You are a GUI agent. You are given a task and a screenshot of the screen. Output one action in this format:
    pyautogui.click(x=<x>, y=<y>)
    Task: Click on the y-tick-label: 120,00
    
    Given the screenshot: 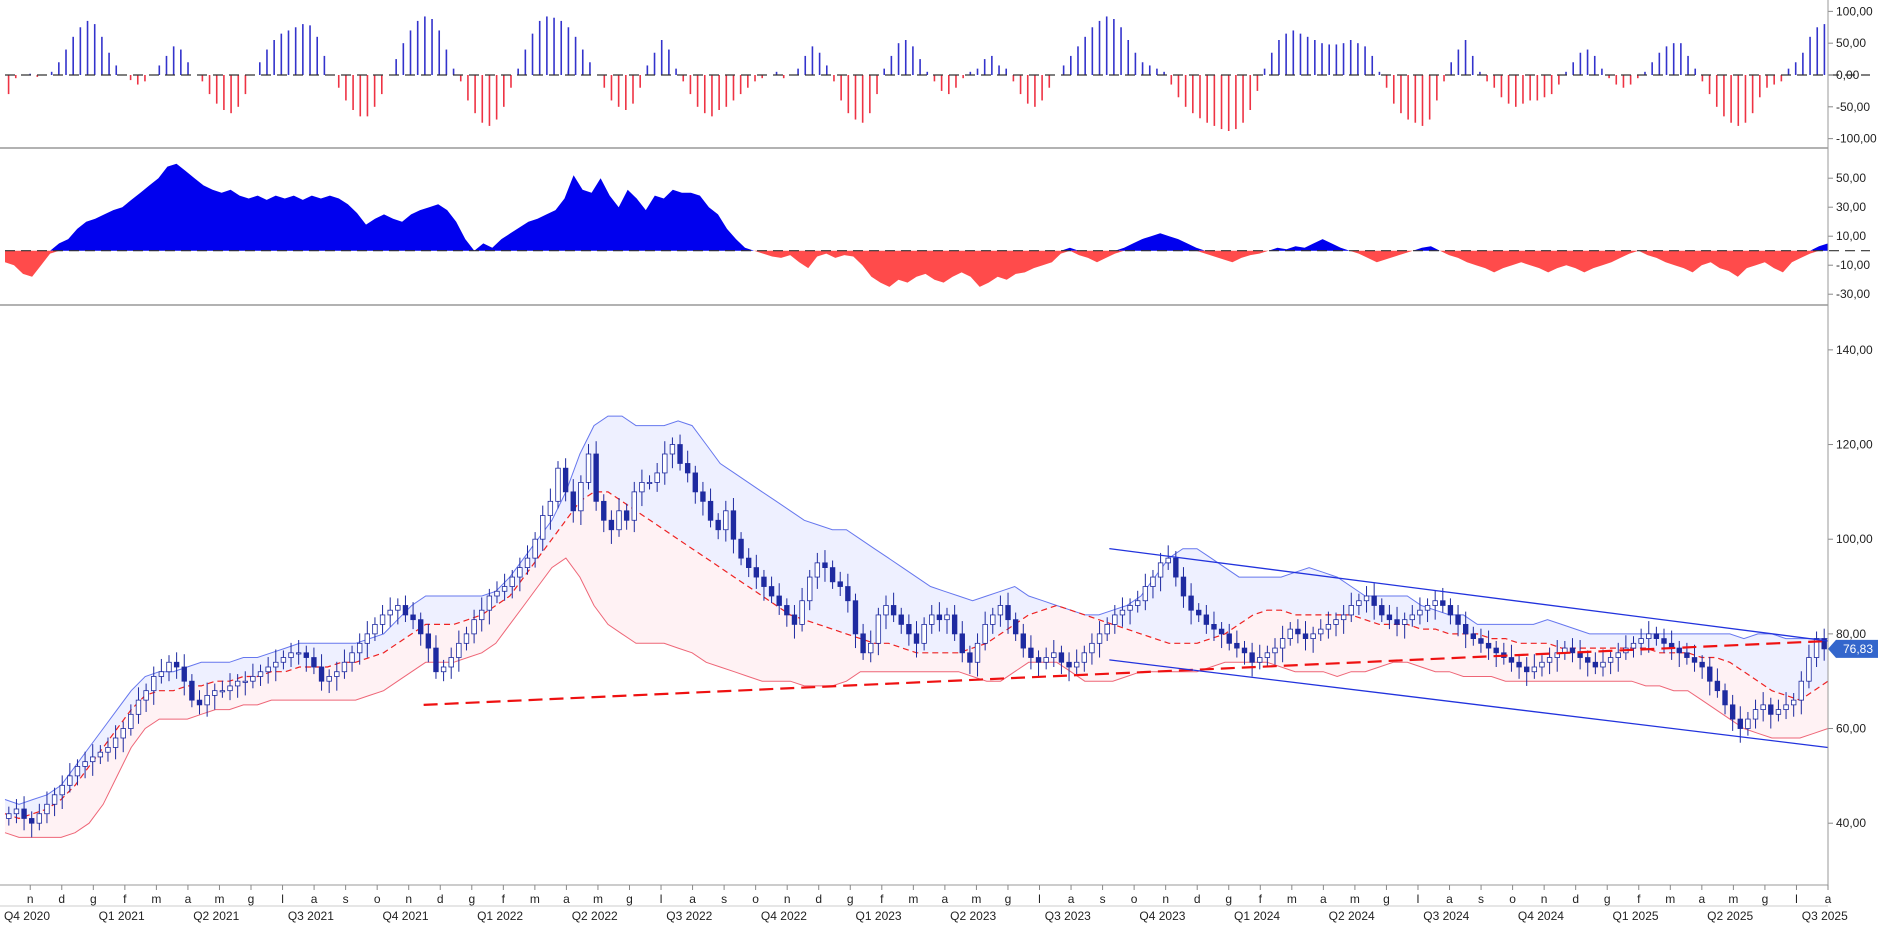 What is the action you would take?
    pyautogui.click(x=1854, y=445)
    